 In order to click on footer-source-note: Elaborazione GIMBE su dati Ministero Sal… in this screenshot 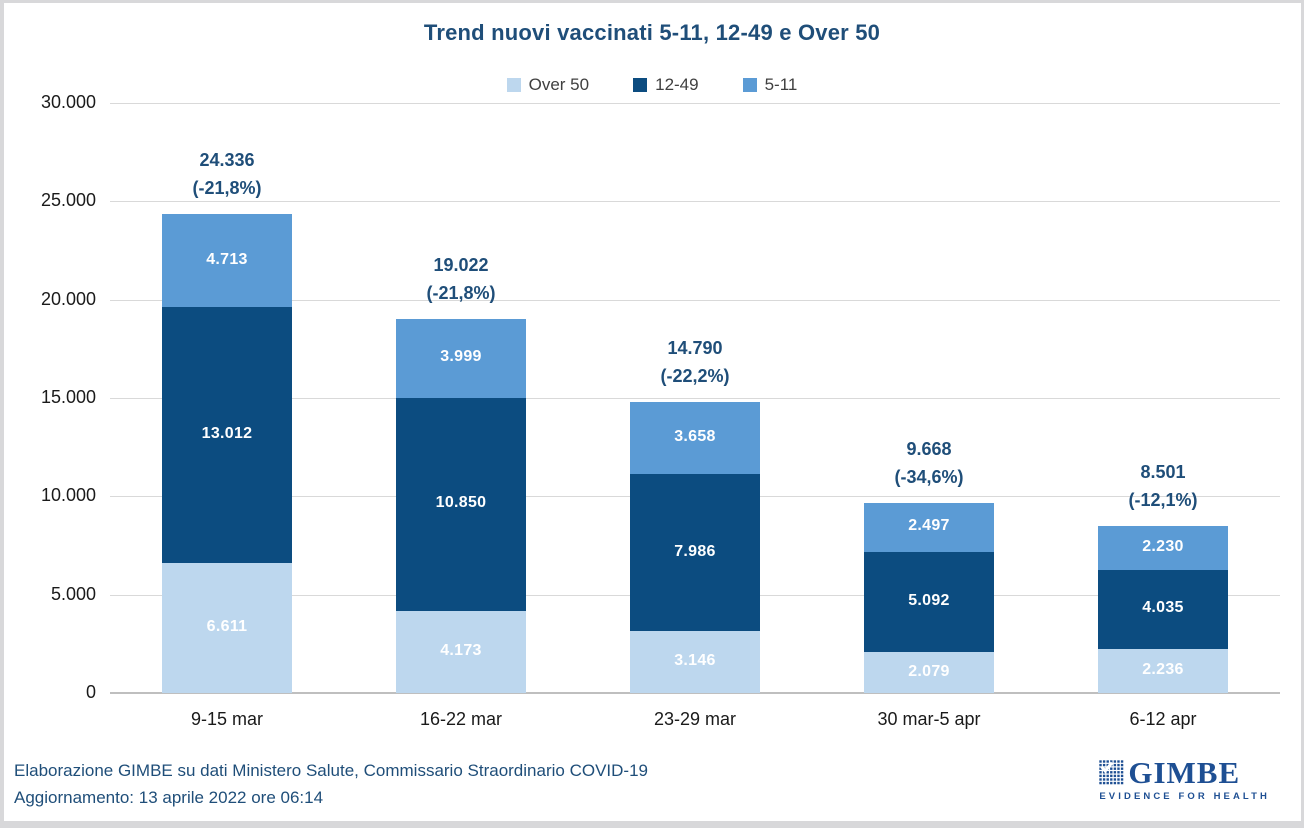, I will do `click(331, 784)`.